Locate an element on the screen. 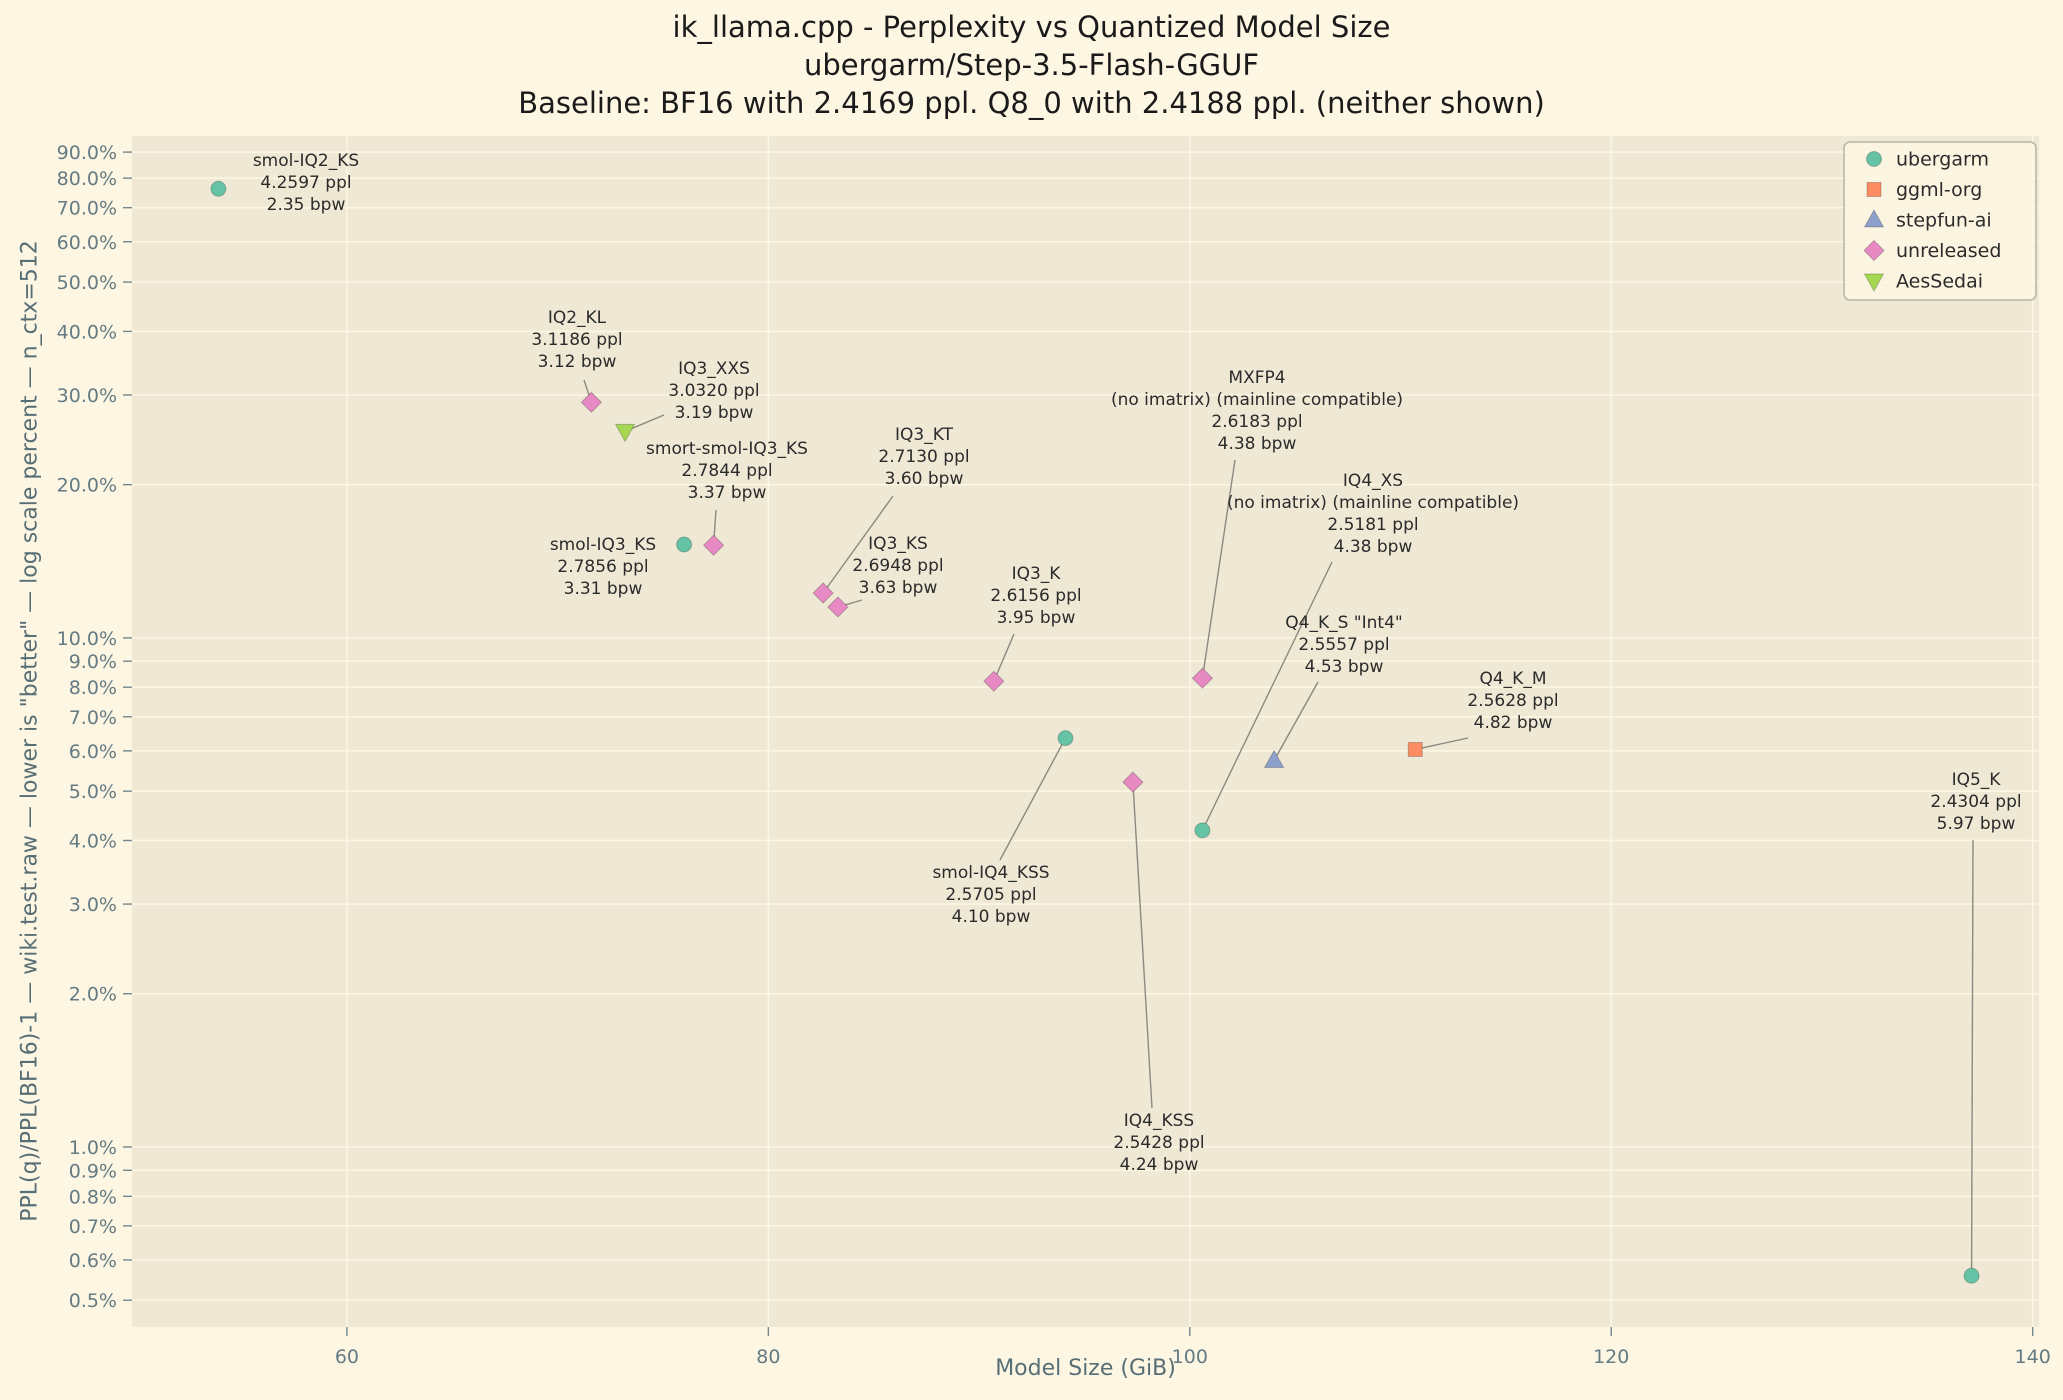  point-annotation: smol-IQ4_KSS is located at coordinates (990, 873).